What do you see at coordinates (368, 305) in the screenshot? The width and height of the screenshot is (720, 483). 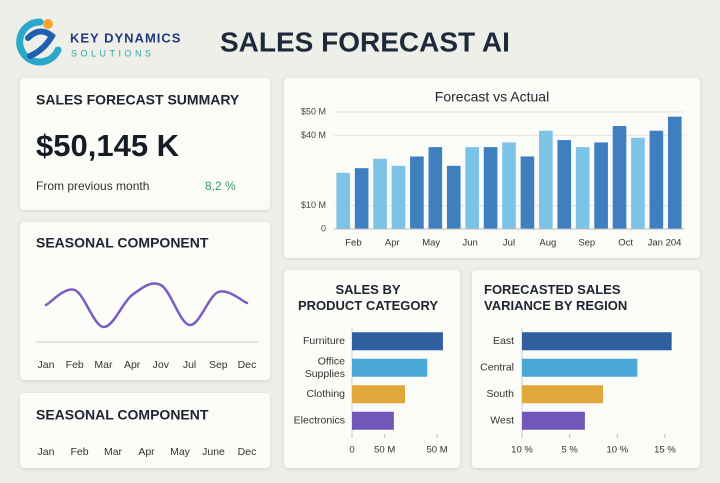 I see `text-line: PRODUCT CATEGORY` at bounding box center [368, 305].